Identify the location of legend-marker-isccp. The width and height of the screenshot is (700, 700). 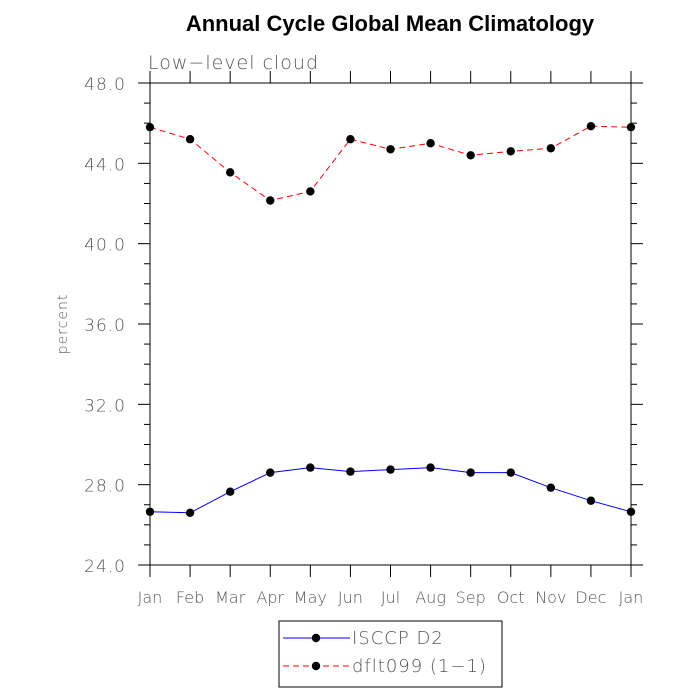
(316, 638).